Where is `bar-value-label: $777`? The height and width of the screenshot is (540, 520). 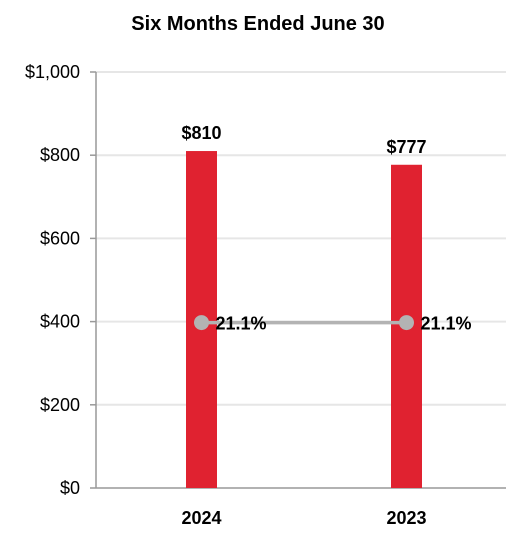
bar-value-label: $777 is located at coordinates (406, 147).